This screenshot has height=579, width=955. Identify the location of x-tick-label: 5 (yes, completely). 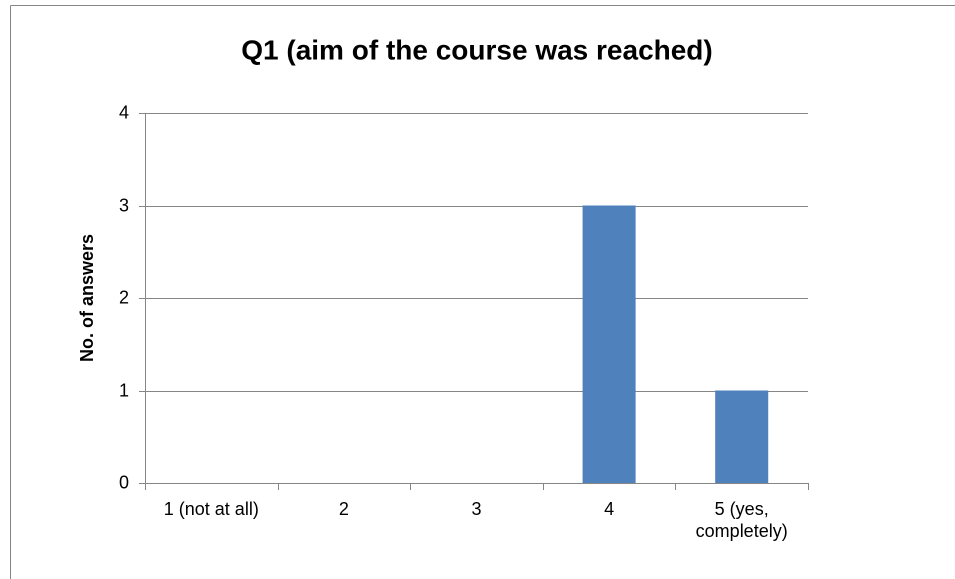
(741, 520).